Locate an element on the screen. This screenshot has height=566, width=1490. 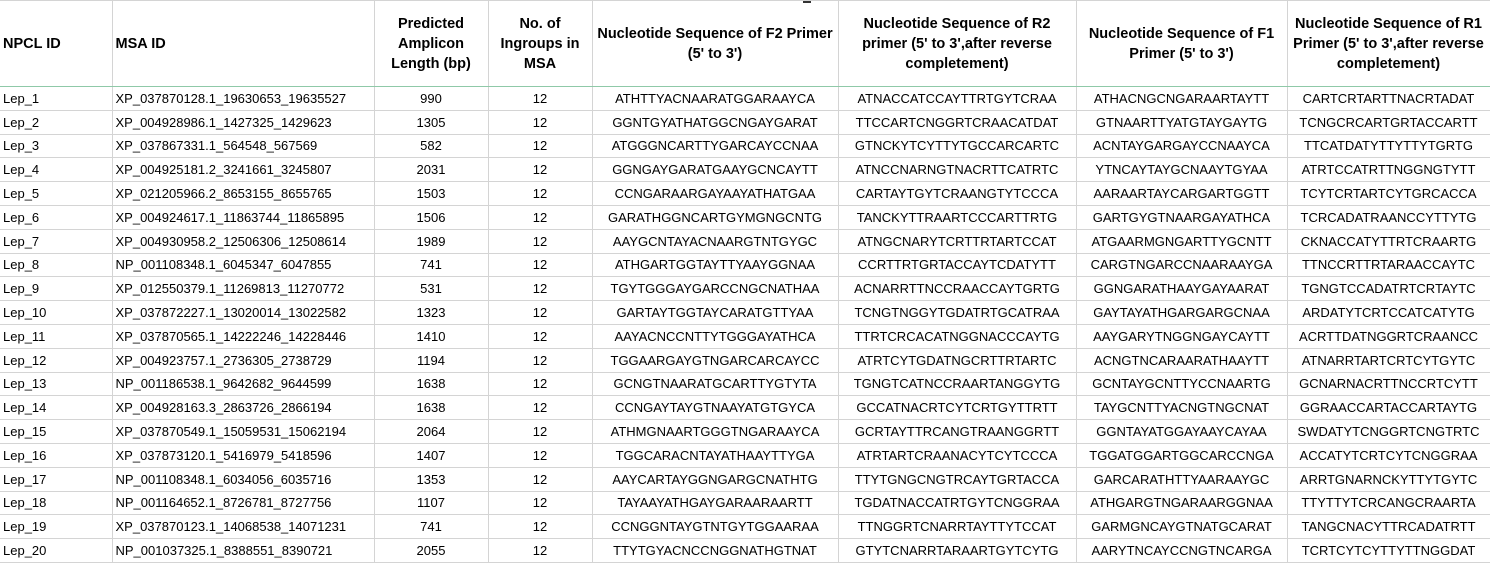
amplicon-length-cell: 1107 is located at coordinates (431, 503).